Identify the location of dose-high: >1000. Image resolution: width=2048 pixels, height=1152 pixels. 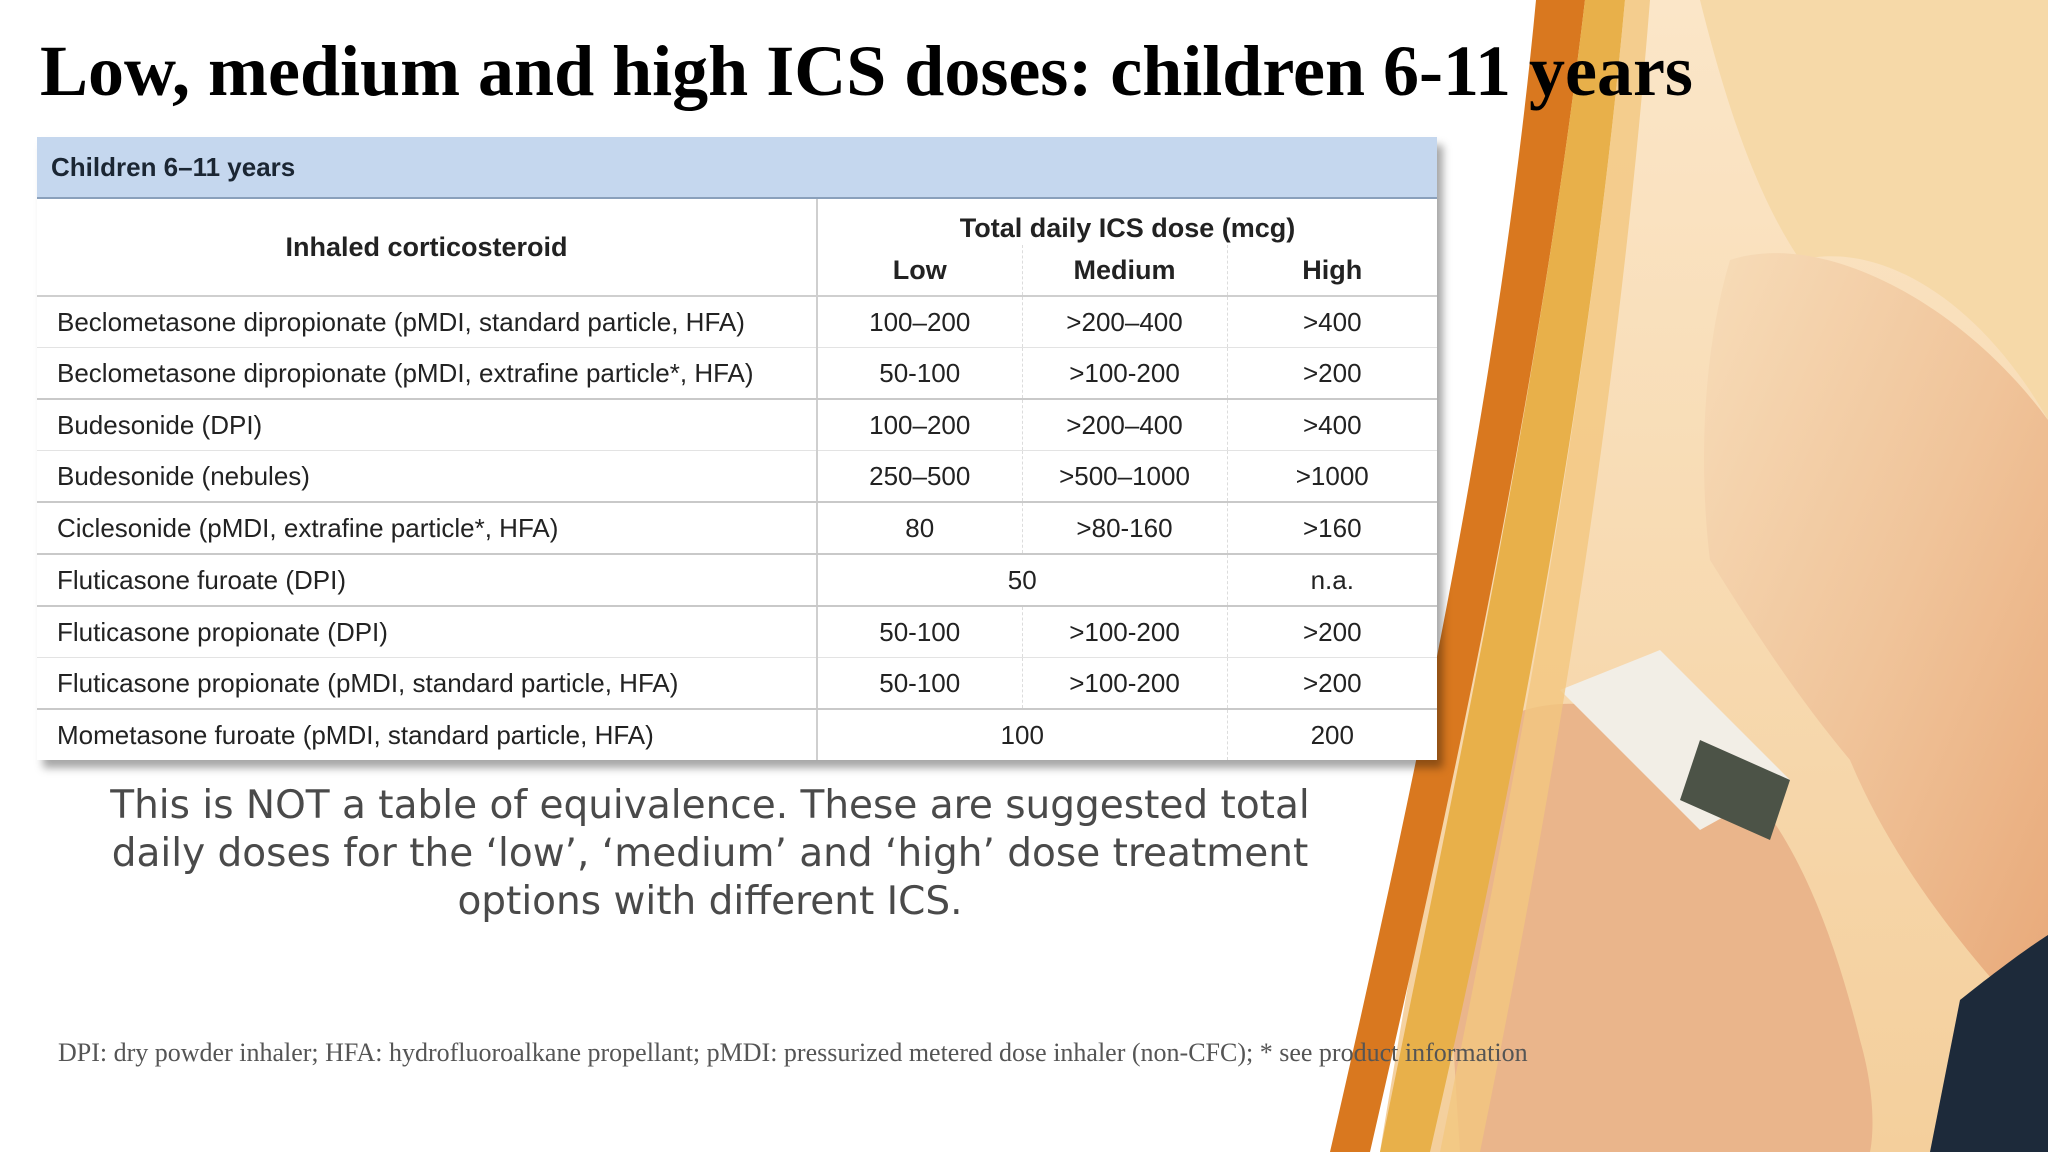
(1332, 476).